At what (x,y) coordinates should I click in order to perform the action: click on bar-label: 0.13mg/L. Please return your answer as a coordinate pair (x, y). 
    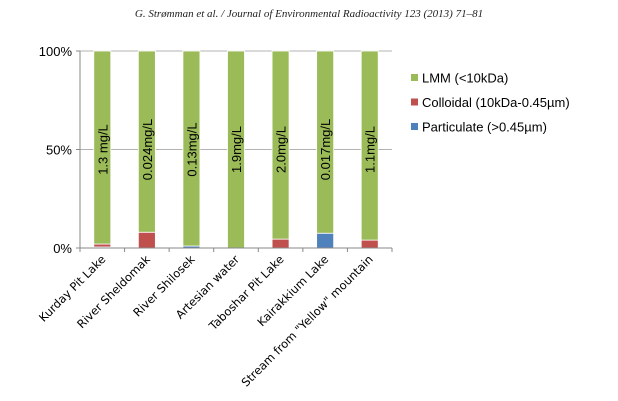
    Looking at the image, I should click on (191, 149).